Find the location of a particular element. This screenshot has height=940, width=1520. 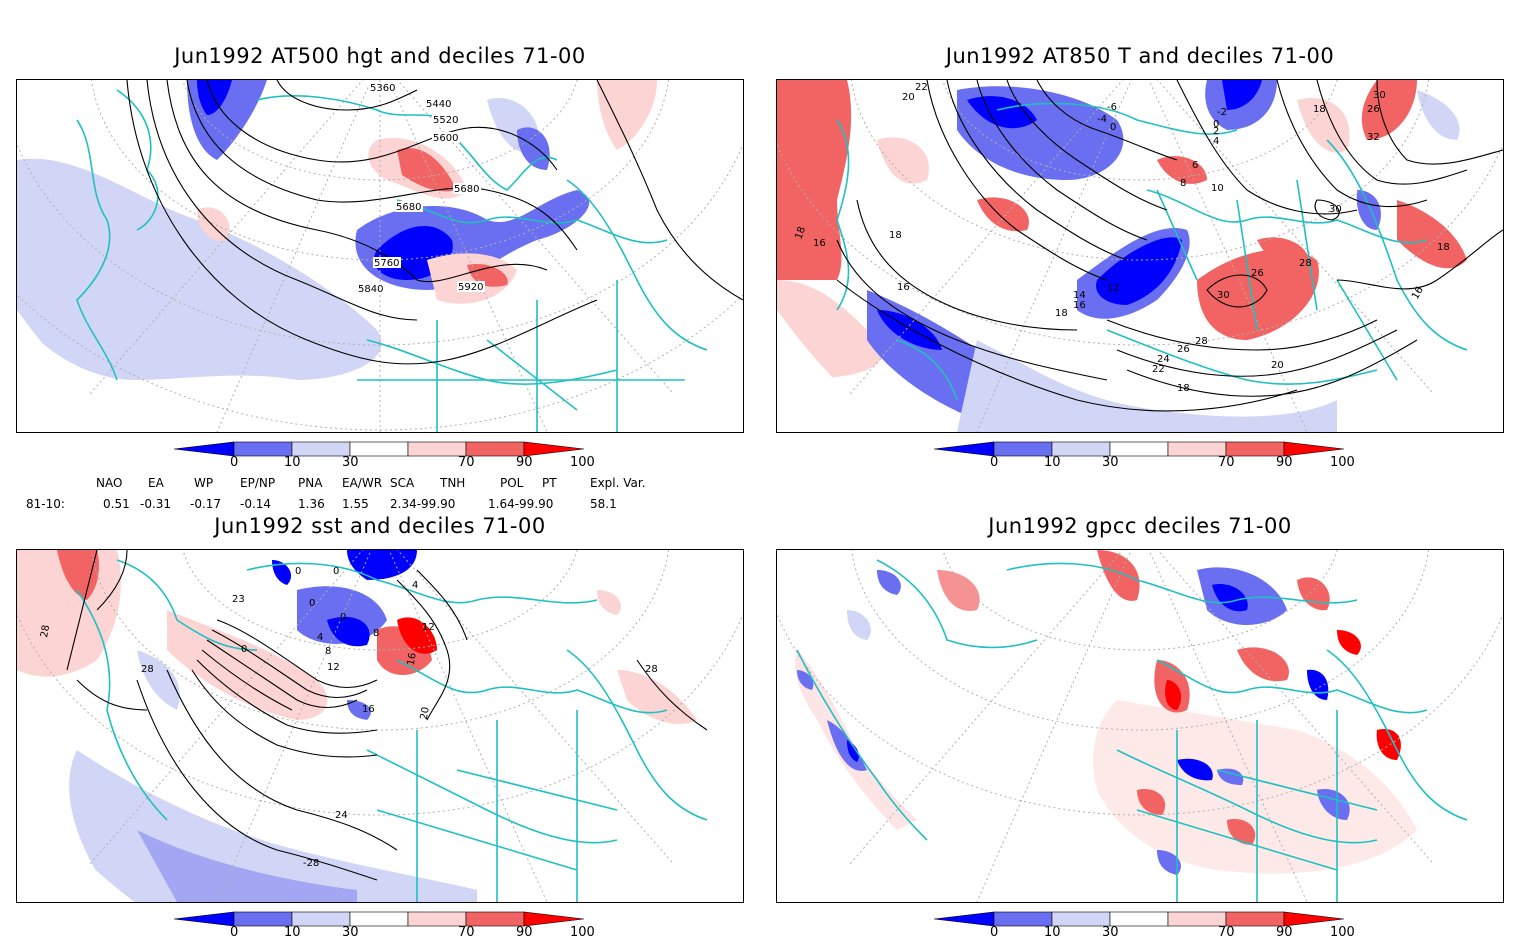

colorbar-gpcc is located at coordinates (1139, 919).